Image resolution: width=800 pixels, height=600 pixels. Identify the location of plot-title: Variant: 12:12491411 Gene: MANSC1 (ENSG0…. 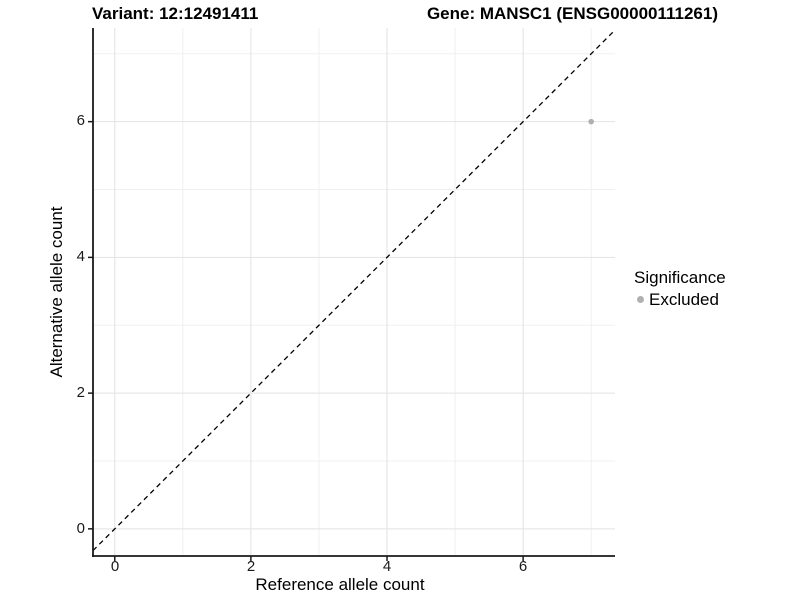
(405, 14).